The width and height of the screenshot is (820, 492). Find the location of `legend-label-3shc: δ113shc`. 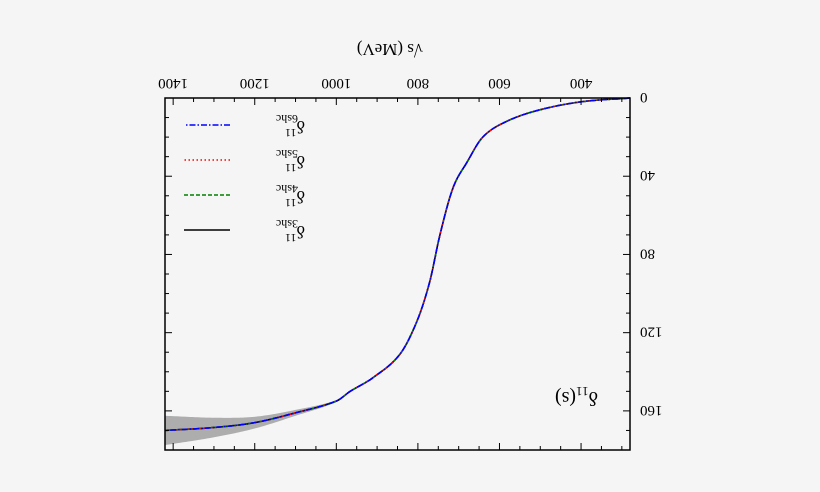

legend-label-3shc: δ113shc is located at coordinates (290, 231).